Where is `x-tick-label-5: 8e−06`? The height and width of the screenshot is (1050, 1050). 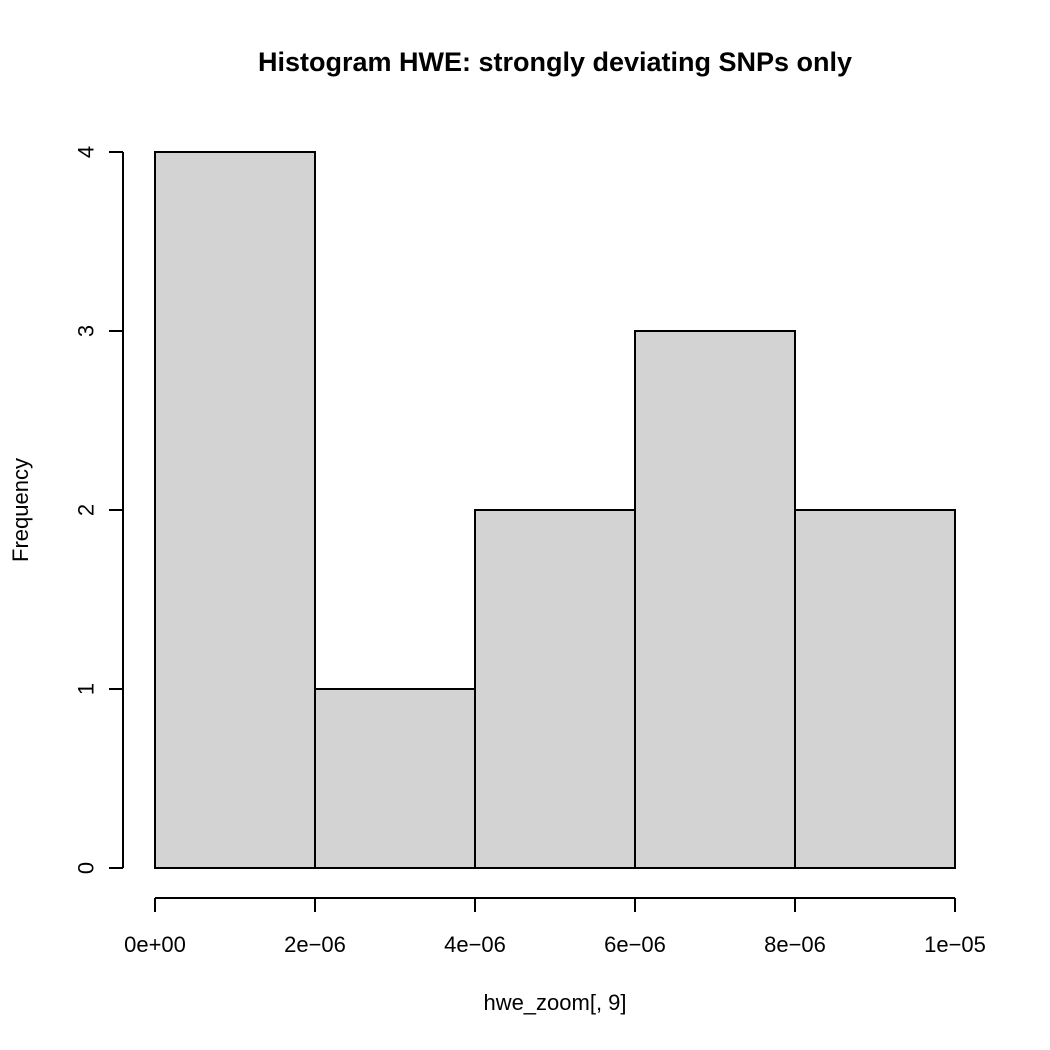
x-tick-label-5: 8e−06 is located at coordinates (795, 944).